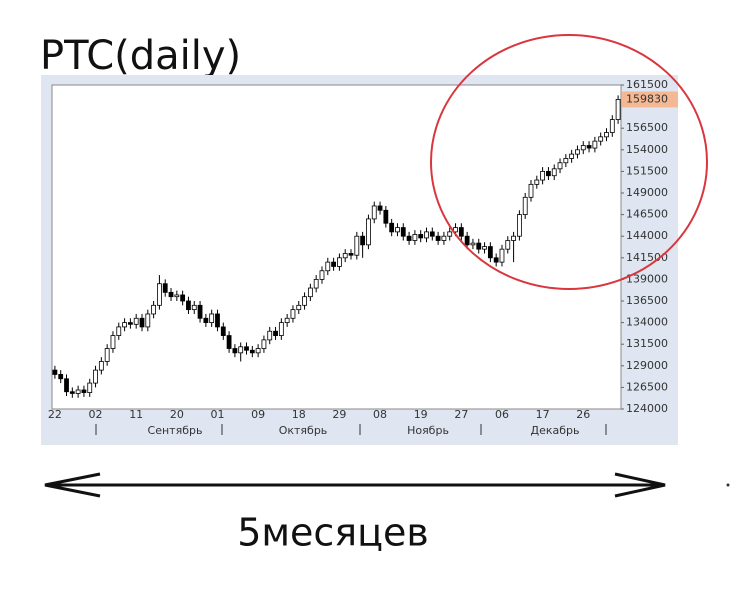 The width and height of the screenshot is (743, 593). Describe the element at coordinates (96, 414) in the screenshot. I see `x-tick-label: 02` at that location.